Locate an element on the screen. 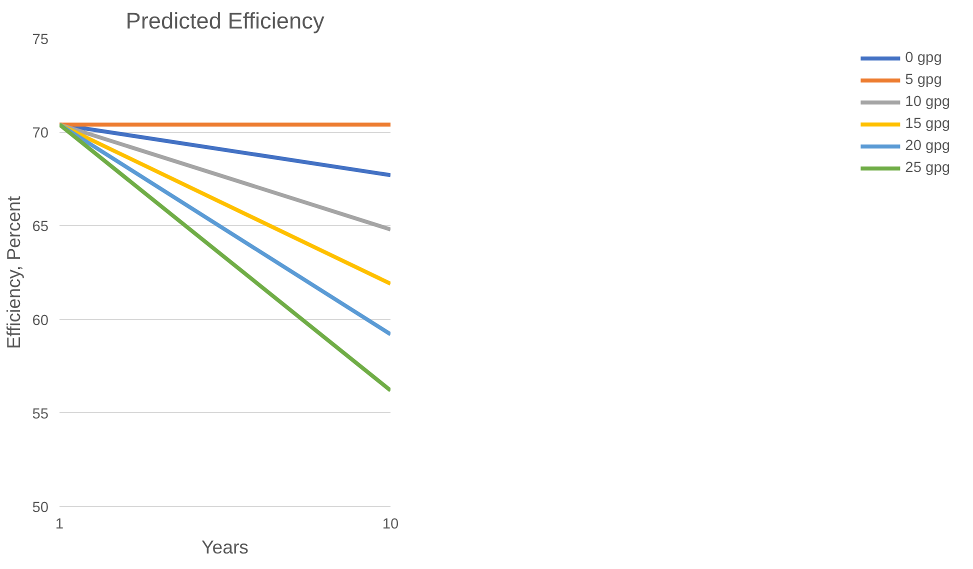 This screenshot has width=973, height=569. legend-label: 10 gpg is located at coordinates (927, 102).